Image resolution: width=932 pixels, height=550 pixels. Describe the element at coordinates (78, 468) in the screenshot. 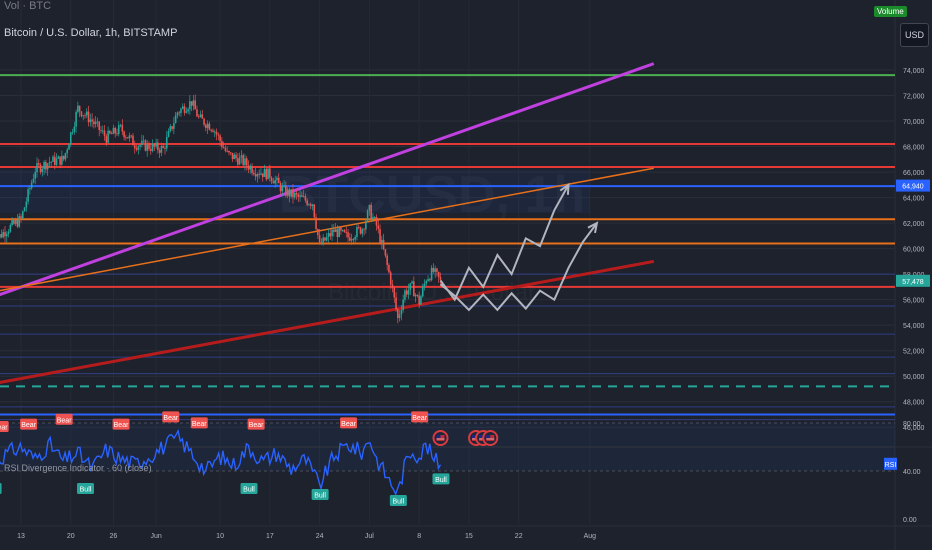

I see `rsi-indicator-title: RSI Divergence Indicator · 60 (close)` at that location.